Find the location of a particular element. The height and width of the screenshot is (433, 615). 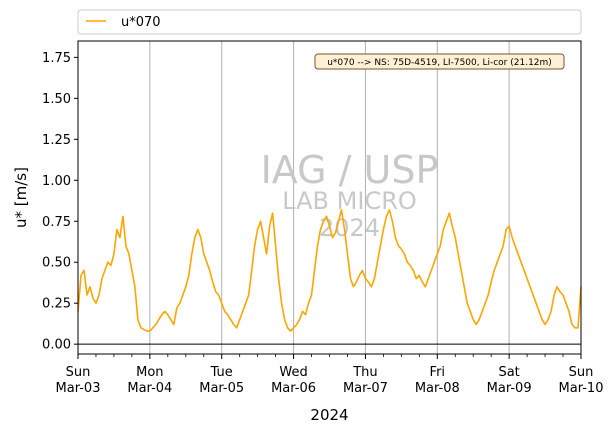

legend: u*070 is located at coordinates (329, 22).